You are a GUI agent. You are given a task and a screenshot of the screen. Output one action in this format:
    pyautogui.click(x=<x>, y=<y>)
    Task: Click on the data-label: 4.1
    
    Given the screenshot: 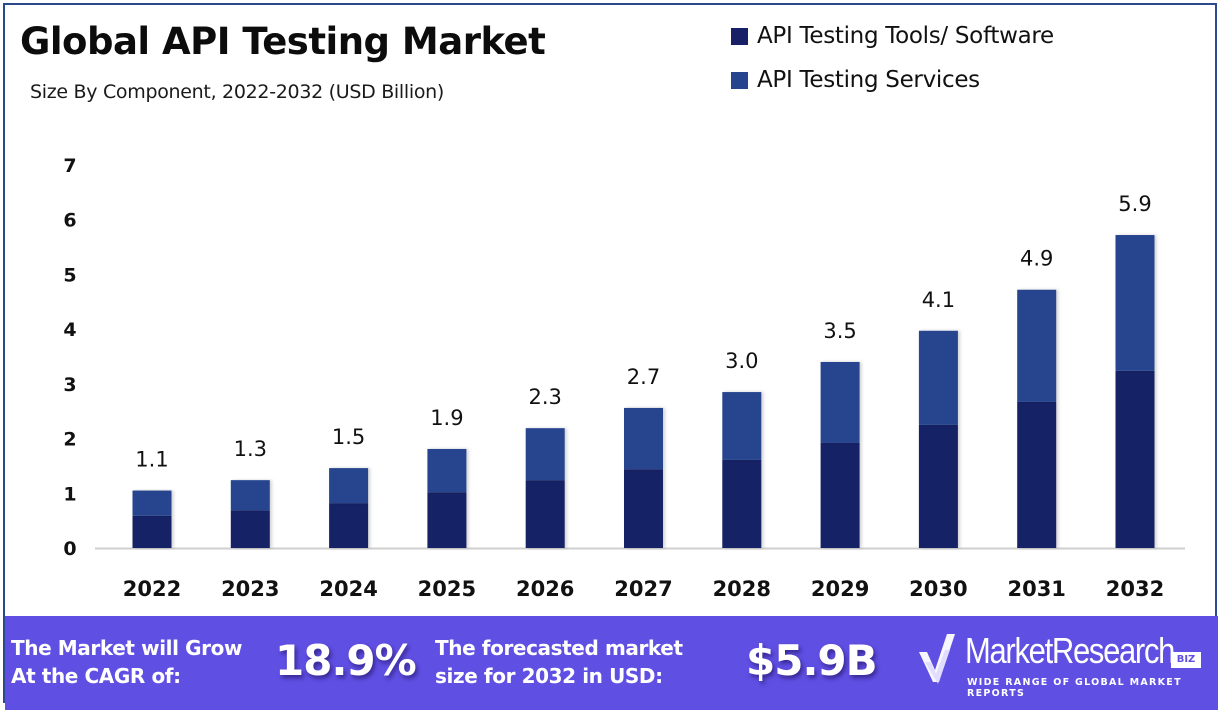 What is the action you would take?
    pyautogui.click(x=938, y=300)
    